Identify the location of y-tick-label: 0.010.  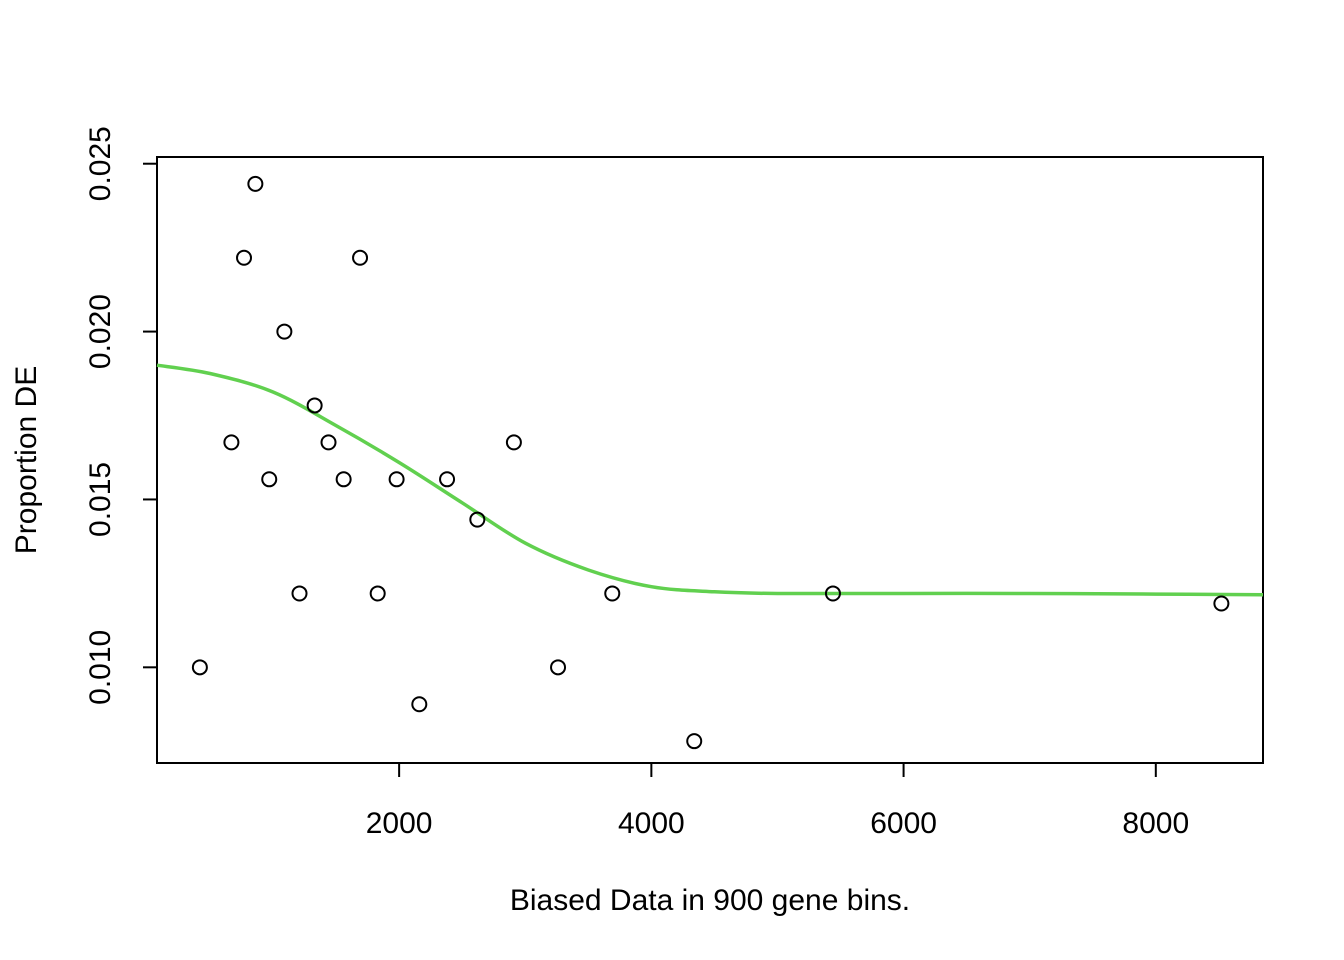
(100, 667).